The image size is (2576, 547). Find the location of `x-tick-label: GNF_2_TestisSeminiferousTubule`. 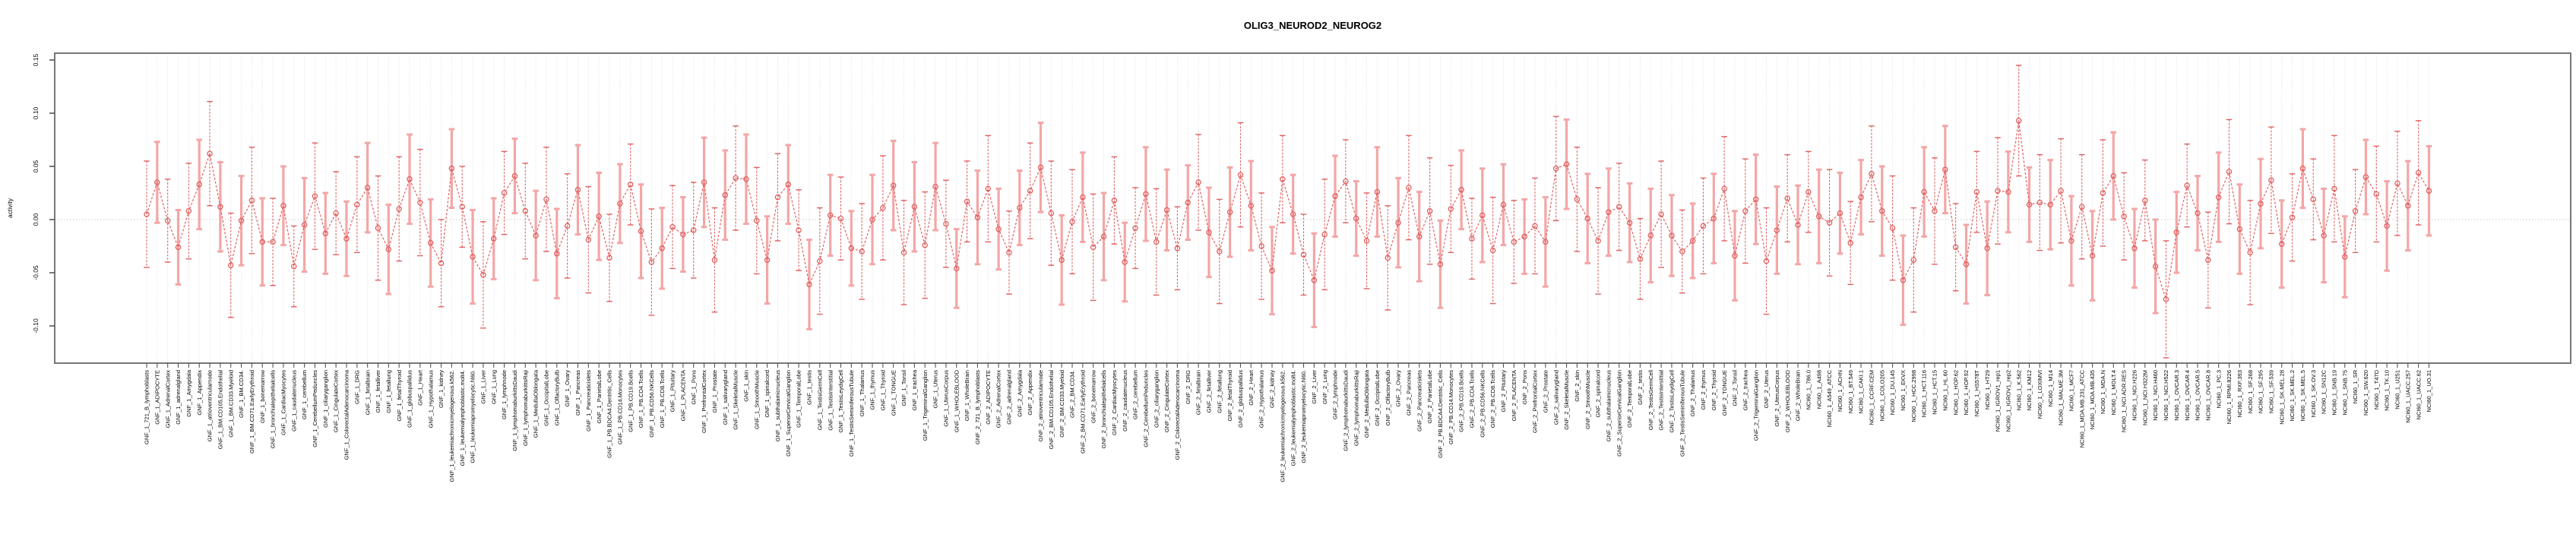

x-tick-label: GNF_2_TestisSeminiferousTubule is located at coordinates (1682, 413).